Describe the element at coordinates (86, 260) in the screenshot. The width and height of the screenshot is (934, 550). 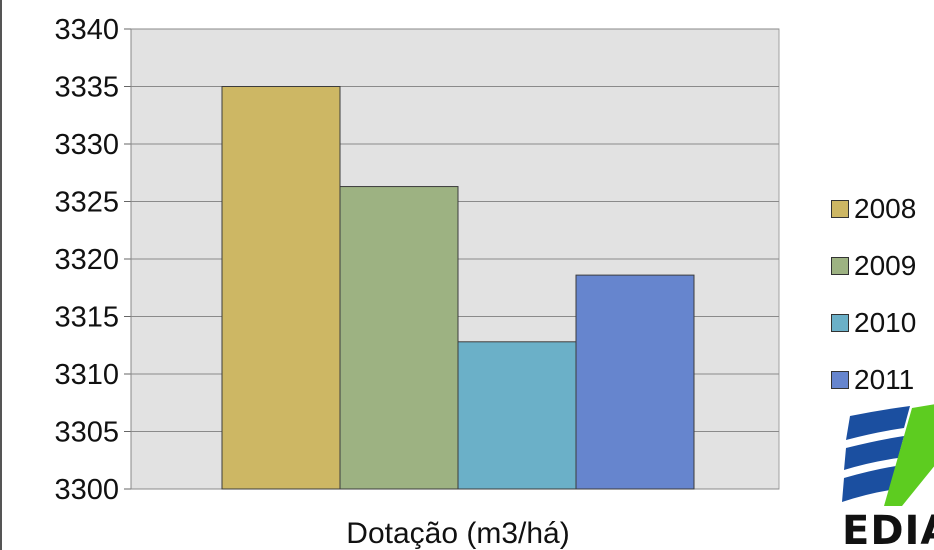
I see `y-tick-label: 3320` at that location.